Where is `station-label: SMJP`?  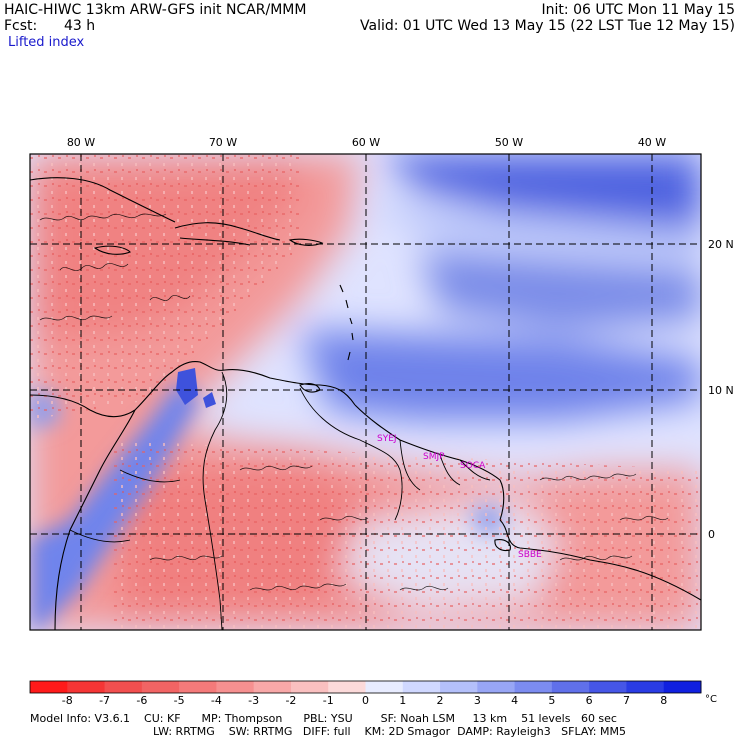
station-label: SMJP is located at coordinates (434, 457).